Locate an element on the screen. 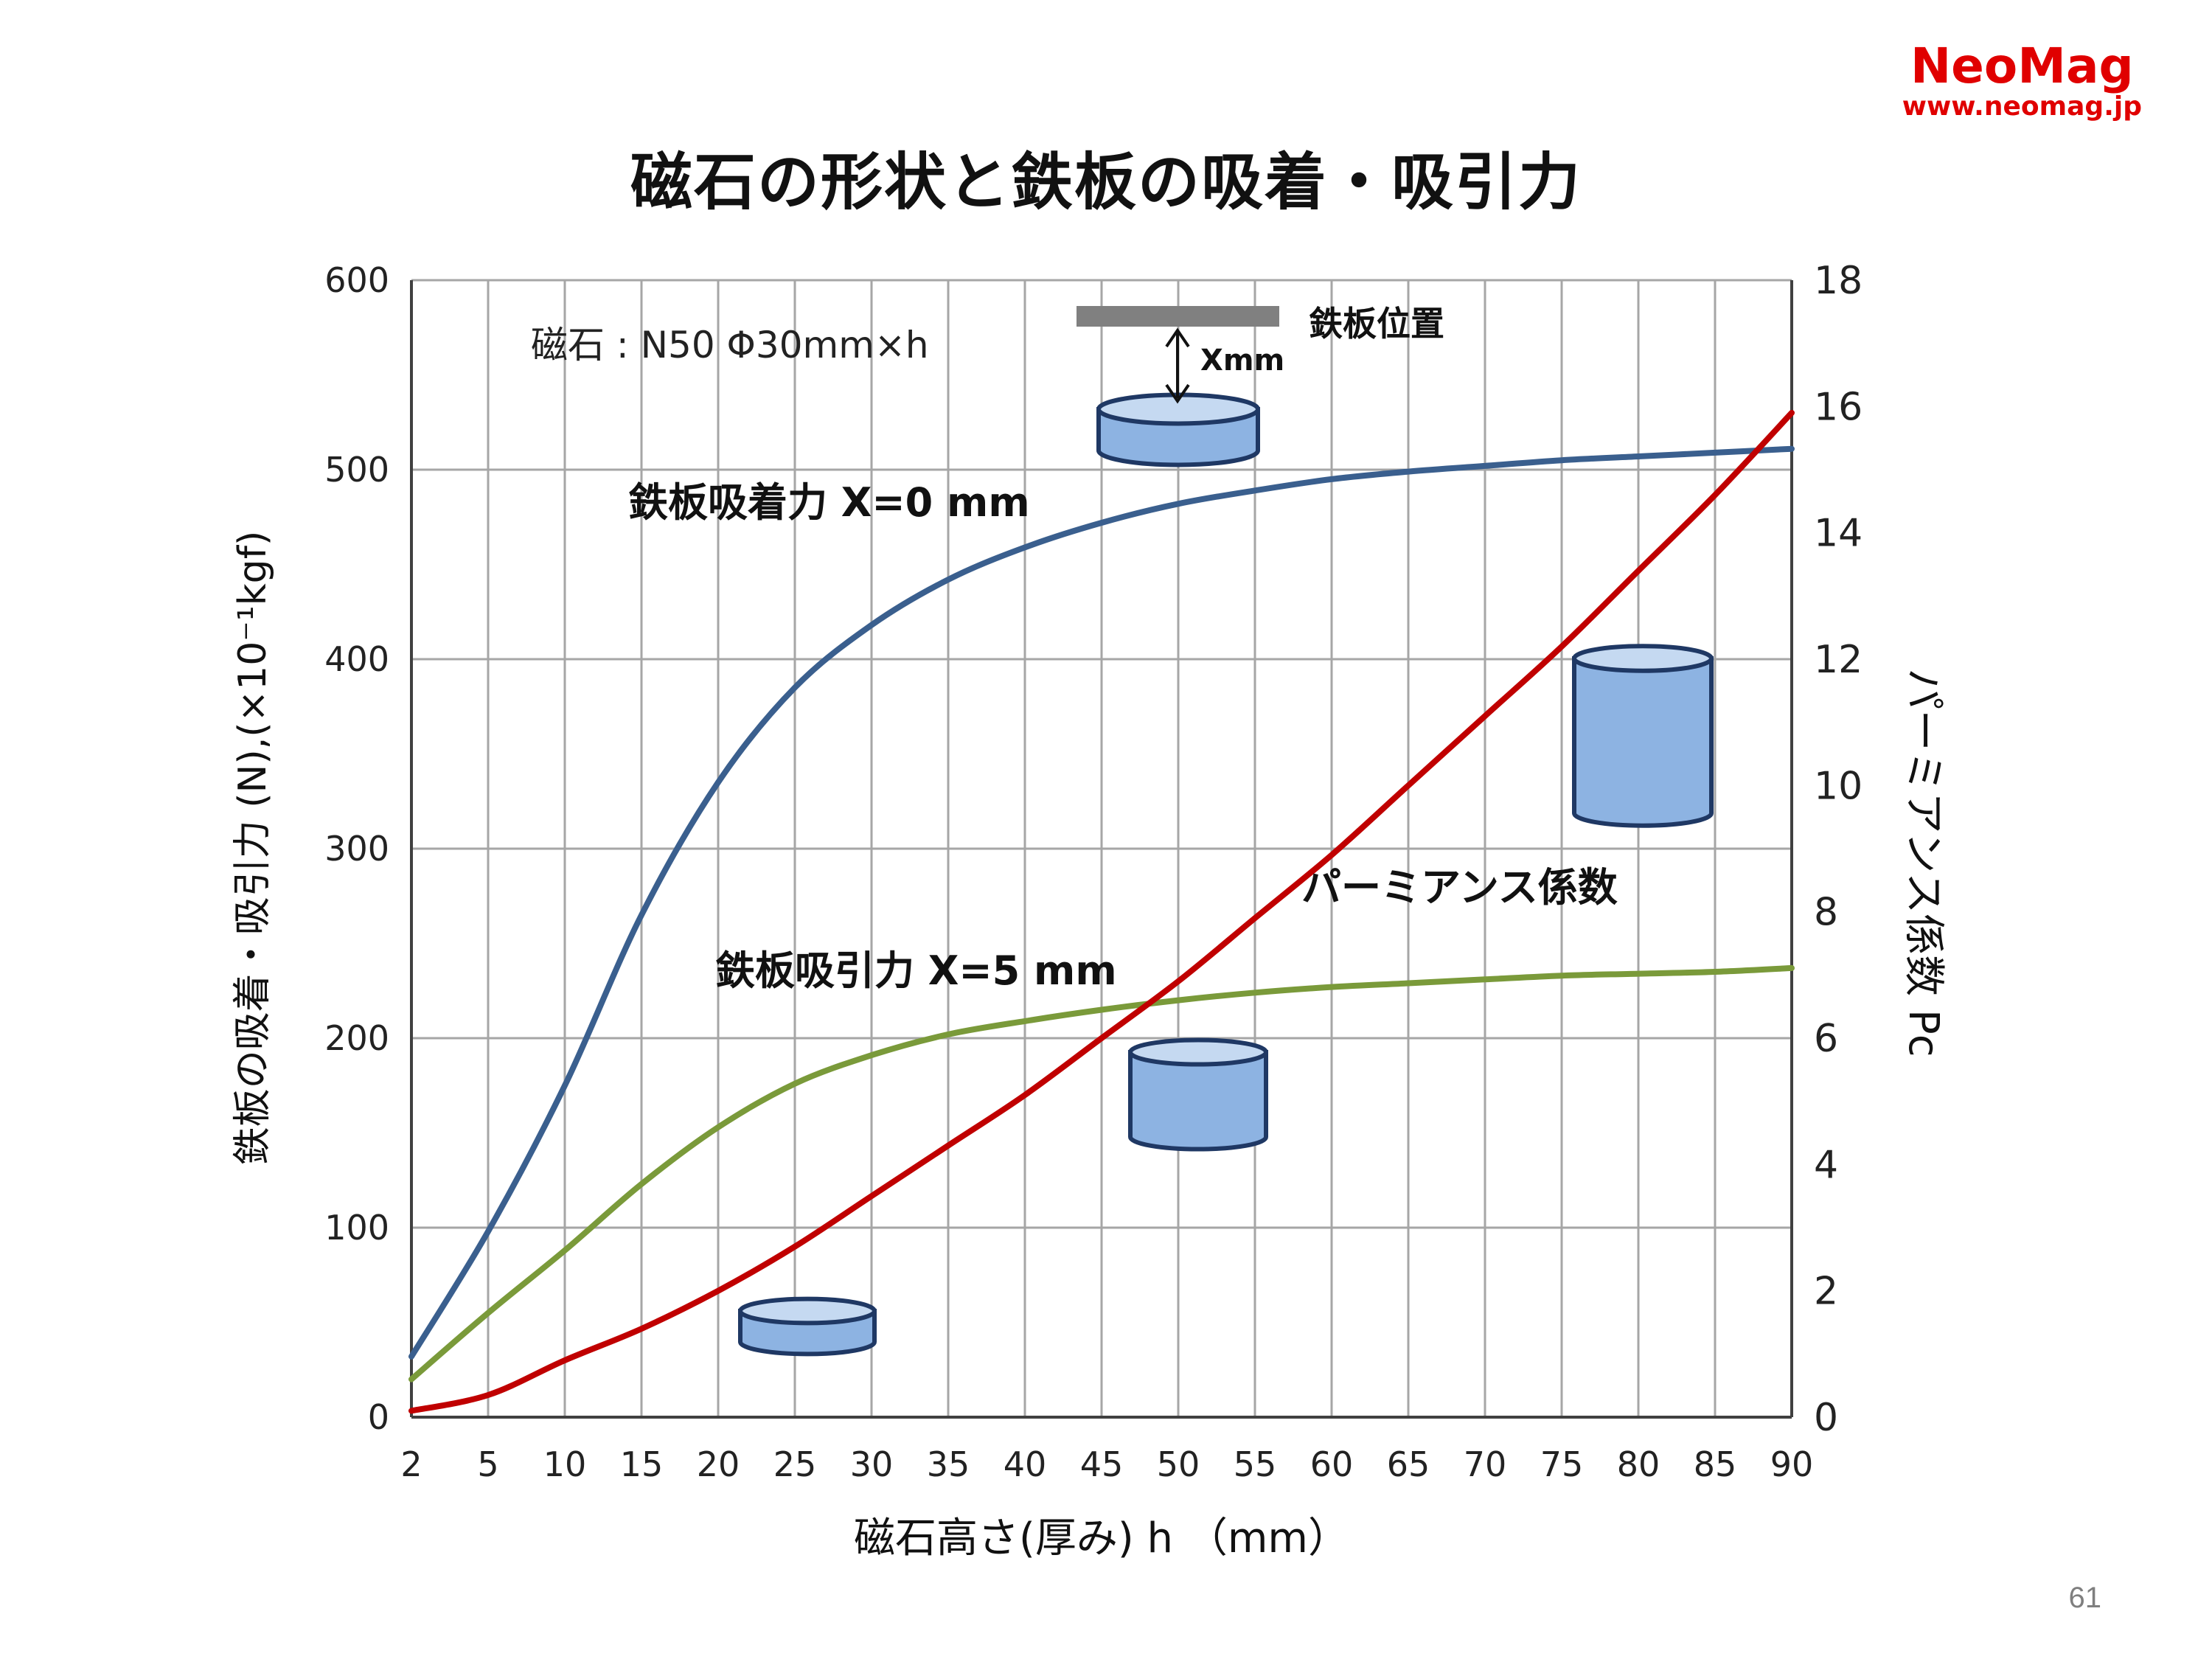  magnet-icon-tall is located at coordinates (1643, 736).